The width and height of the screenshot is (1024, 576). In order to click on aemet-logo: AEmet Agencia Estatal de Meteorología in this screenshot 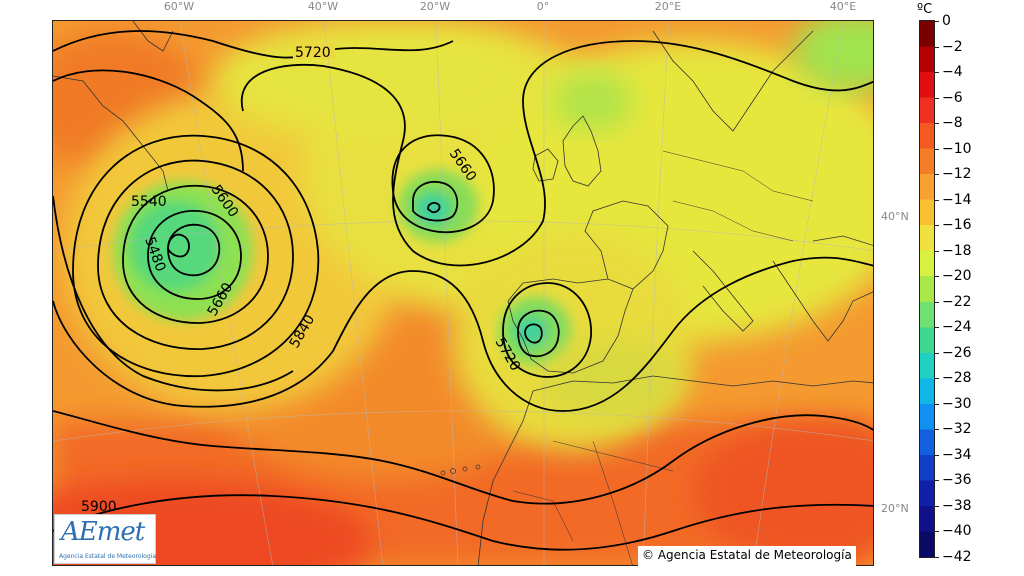, I will do `click(105, 539)`.